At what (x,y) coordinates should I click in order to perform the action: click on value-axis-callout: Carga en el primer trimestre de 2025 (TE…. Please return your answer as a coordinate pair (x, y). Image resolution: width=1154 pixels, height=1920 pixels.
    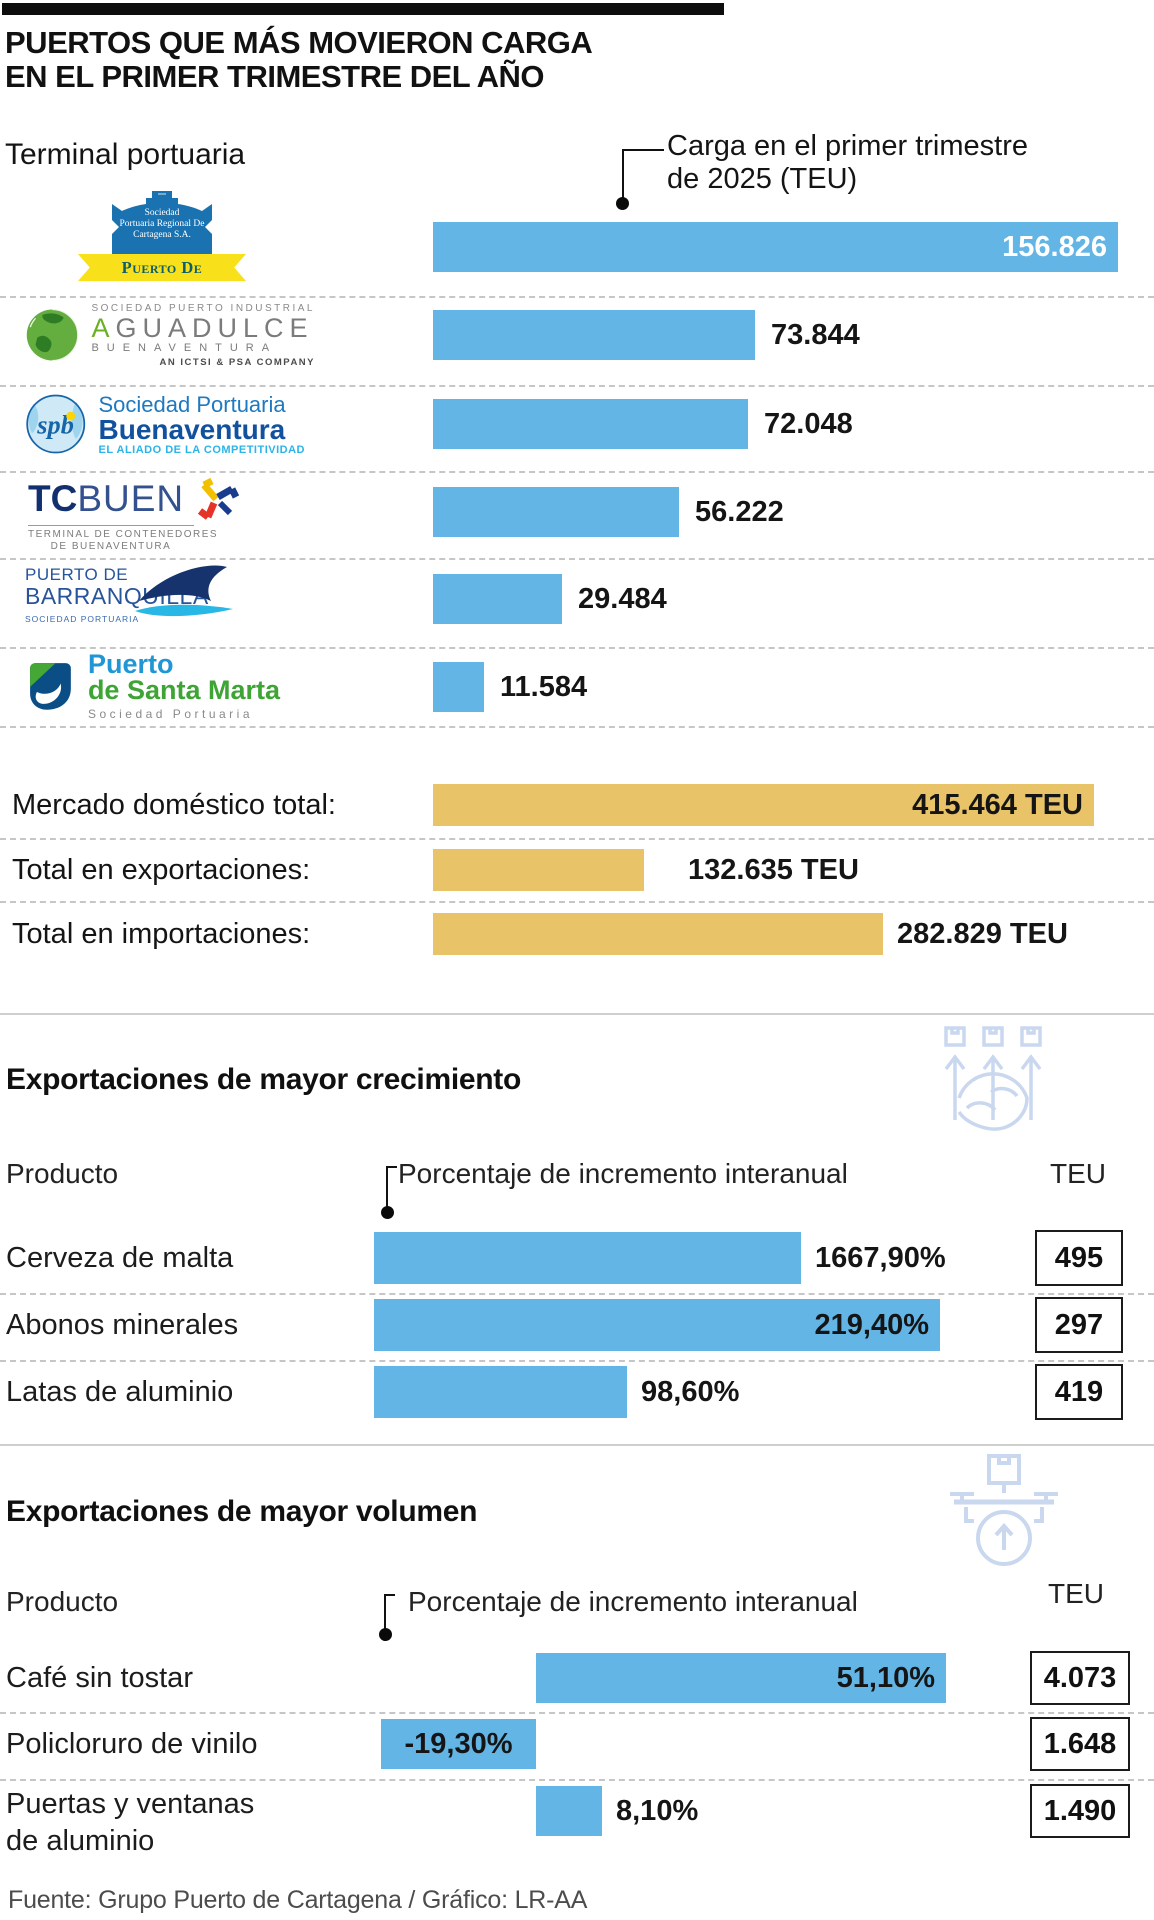
    Looking at the image, I should click on (847, 162).